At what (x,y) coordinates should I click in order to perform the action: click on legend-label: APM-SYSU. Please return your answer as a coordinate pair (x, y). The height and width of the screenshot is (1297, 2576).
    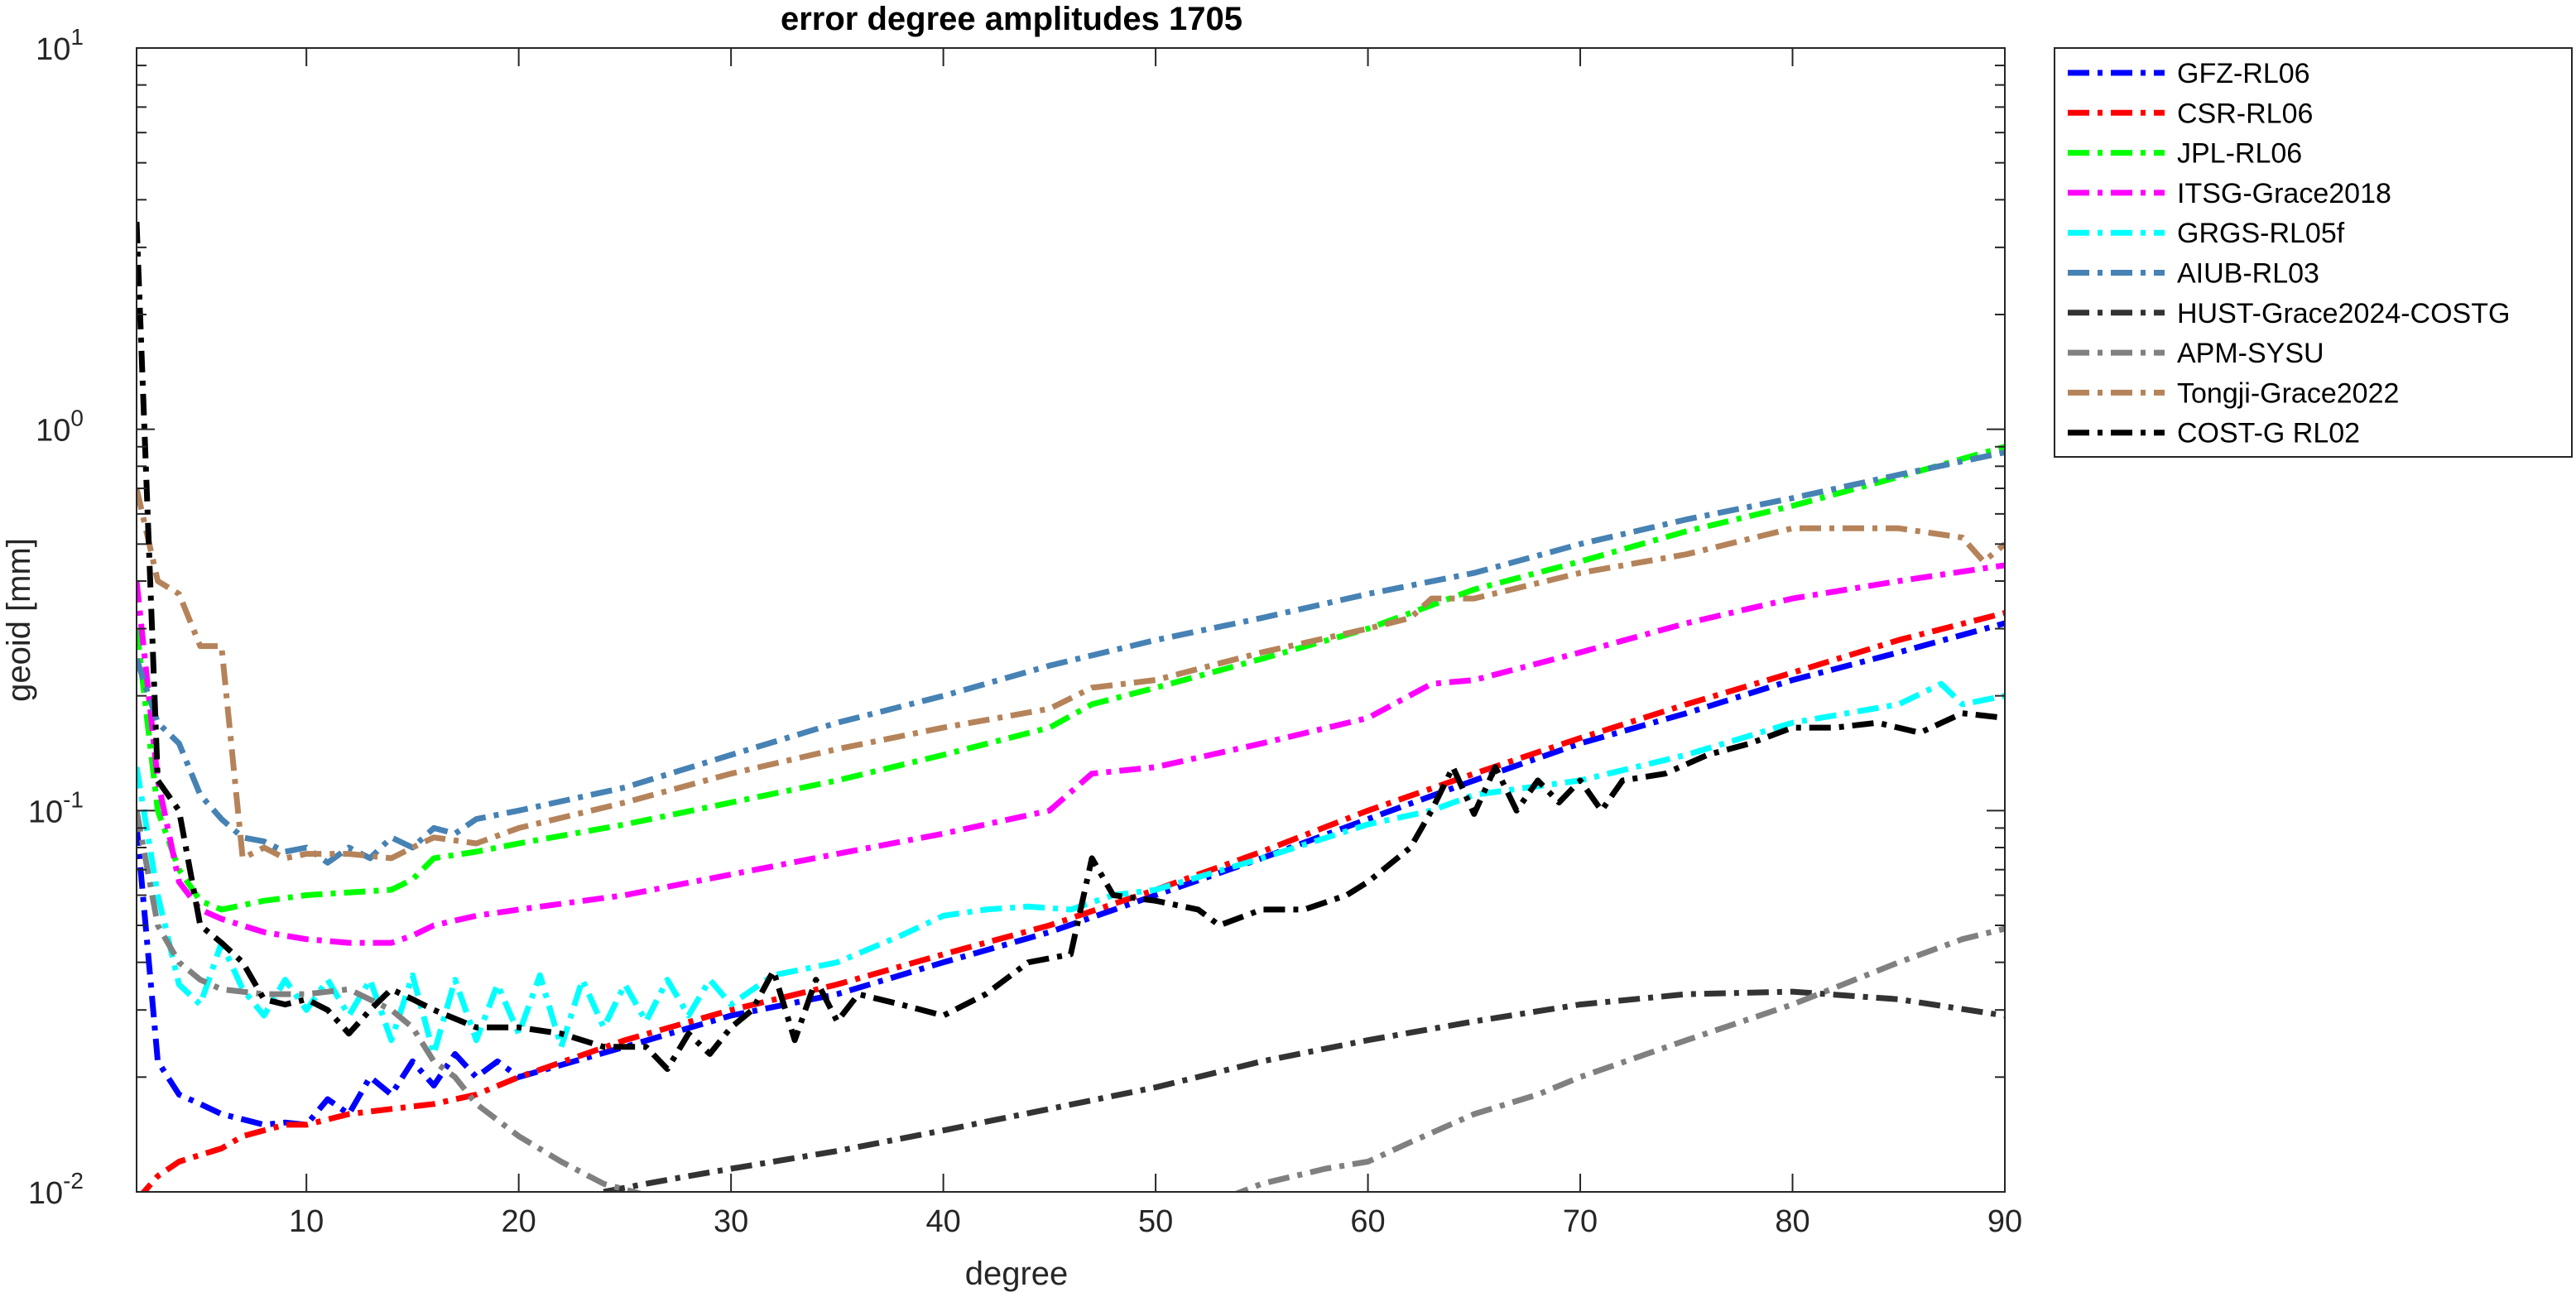
    Looking at the image, I should click on (2250, 353).